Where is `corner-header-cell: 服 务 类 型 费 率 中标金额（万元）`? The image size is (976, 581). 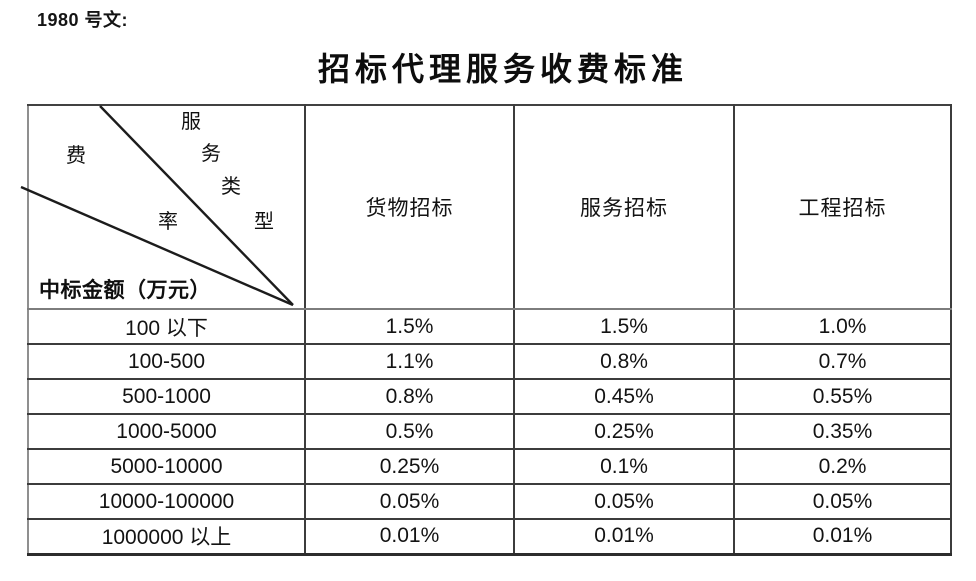
corner-header-cell: 服 务 类 型 费 率 中标金额（万元） is located at coordinates (163, 207).